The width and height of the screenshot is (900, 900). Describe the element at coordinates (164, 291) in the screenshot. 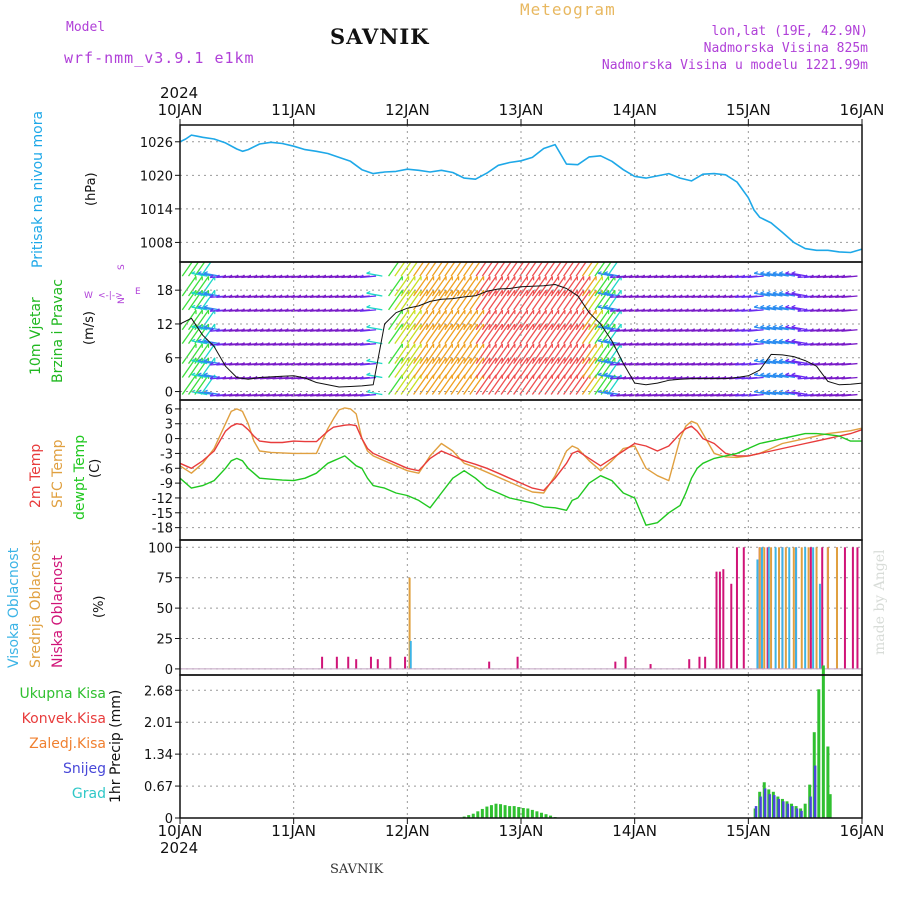

I see `y-tick-label: 18` at that location.